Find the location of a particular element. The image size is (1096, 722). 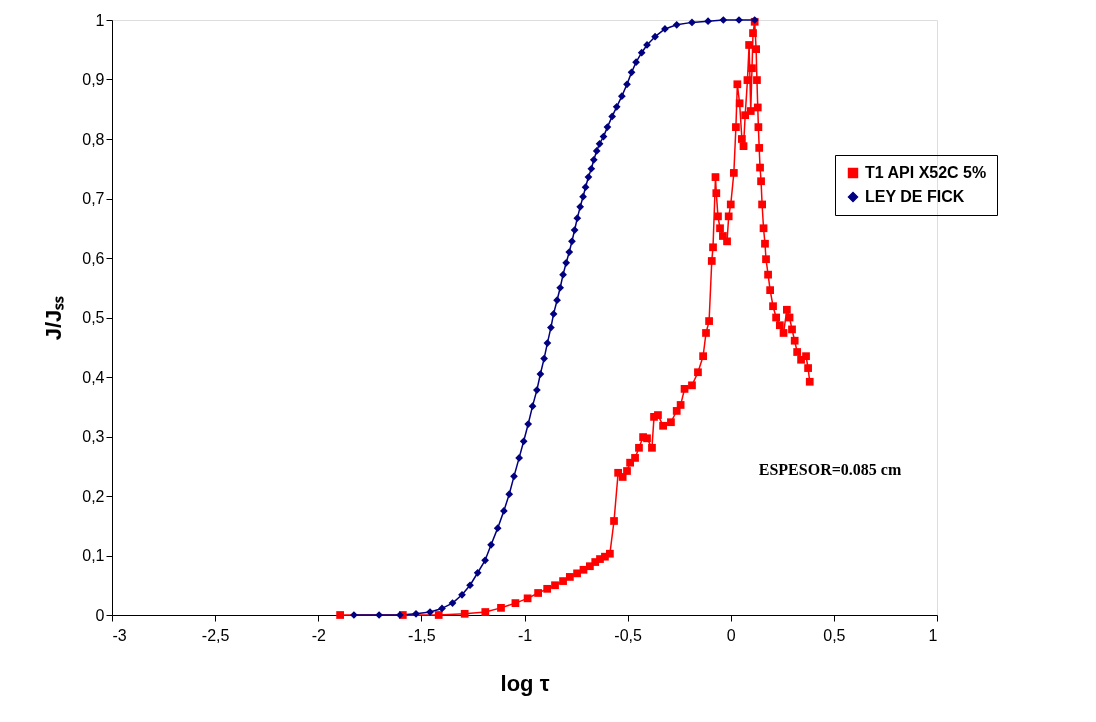

x-axis-title: log τ is located at coordinates (525, 683).